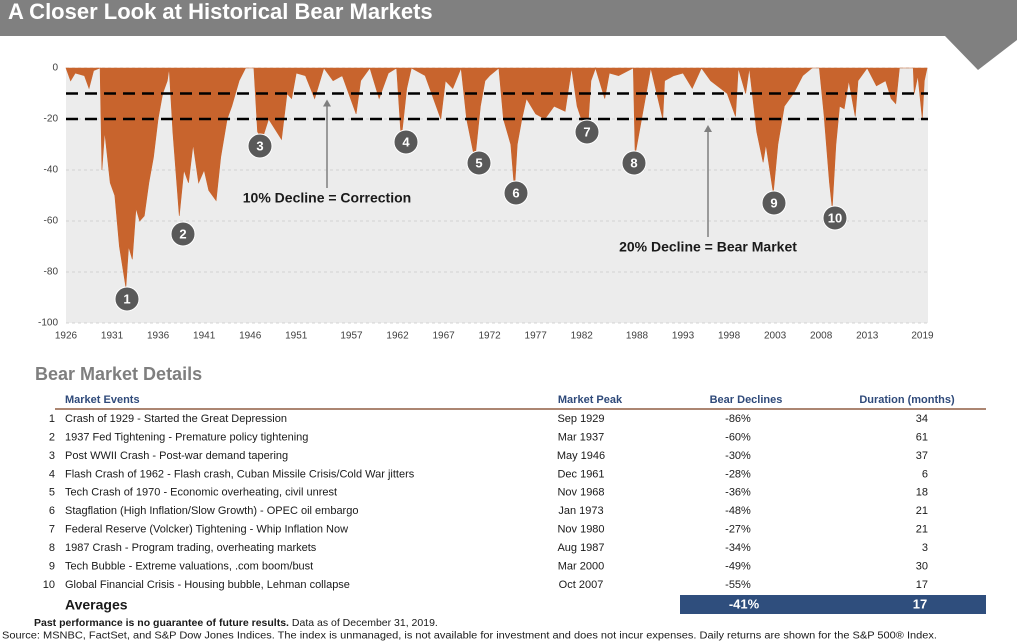 Image resolution: width=1017 pixels, height=643 pixels. Describe the element at coordinates (49, 585) in the screenshot. I see `table-cell: 10` at that location.